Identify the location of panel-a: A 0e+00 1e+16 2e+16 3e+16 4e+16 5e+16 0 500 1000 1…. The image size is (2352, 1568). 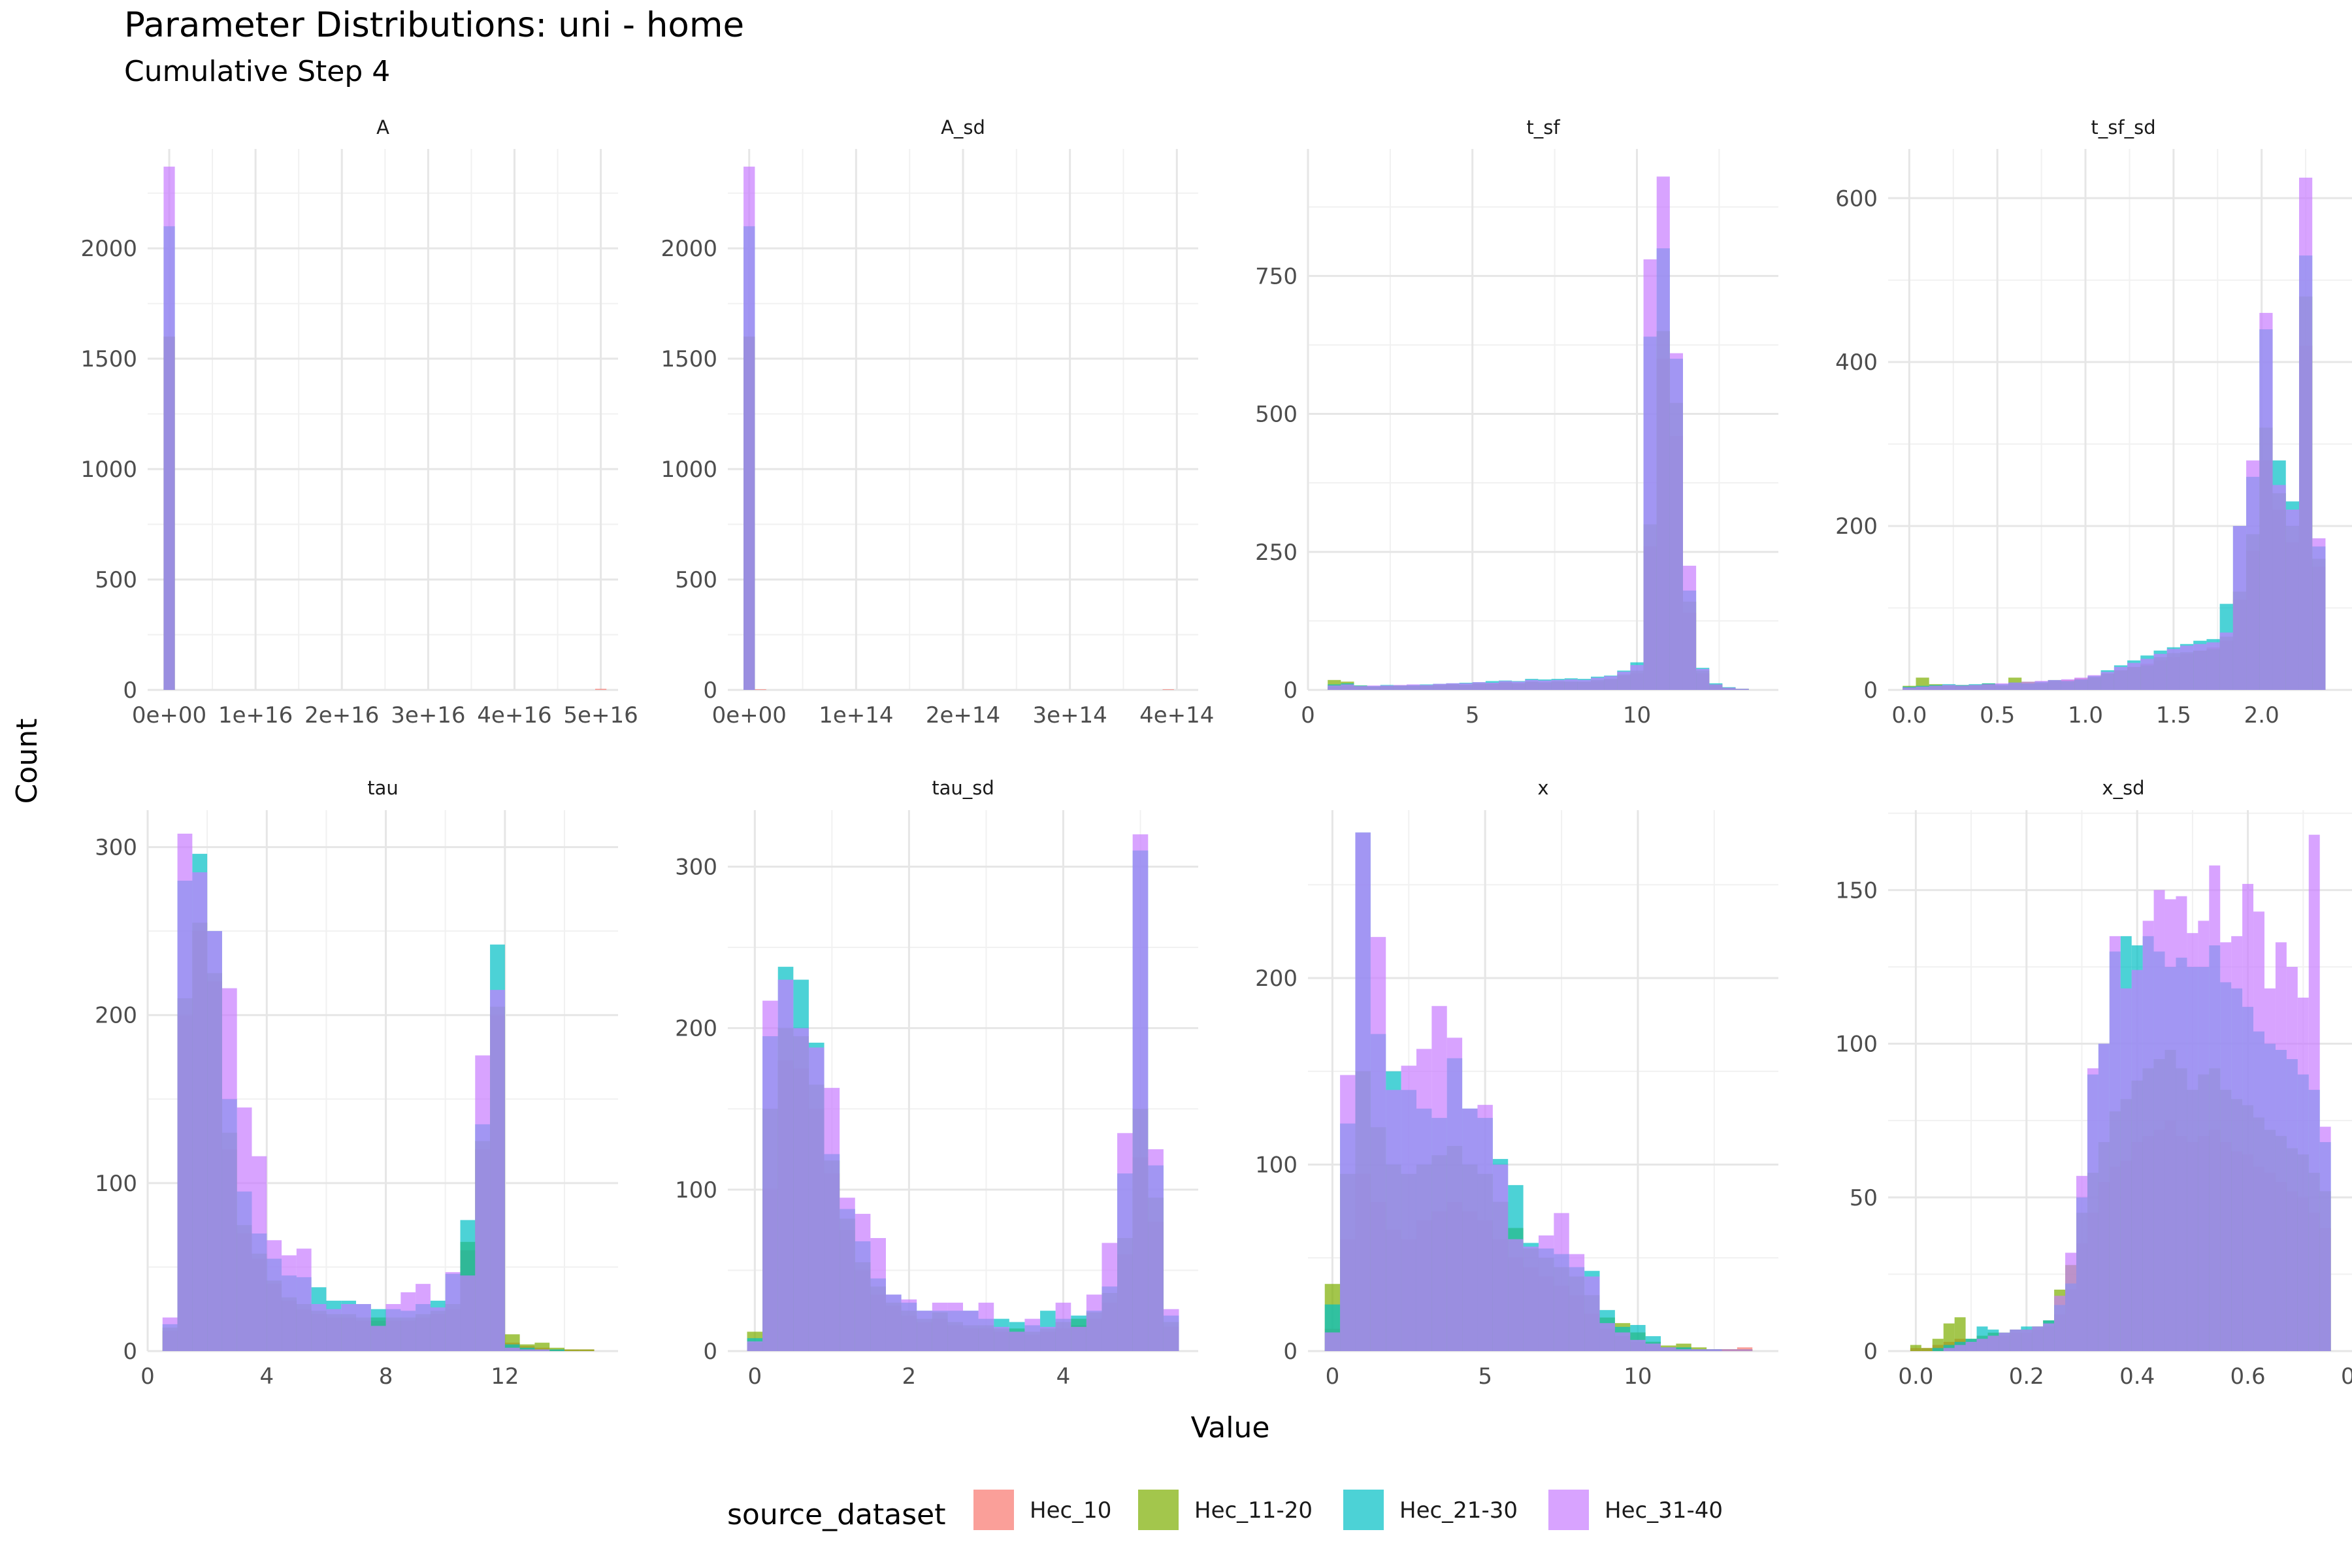
(359, 422).